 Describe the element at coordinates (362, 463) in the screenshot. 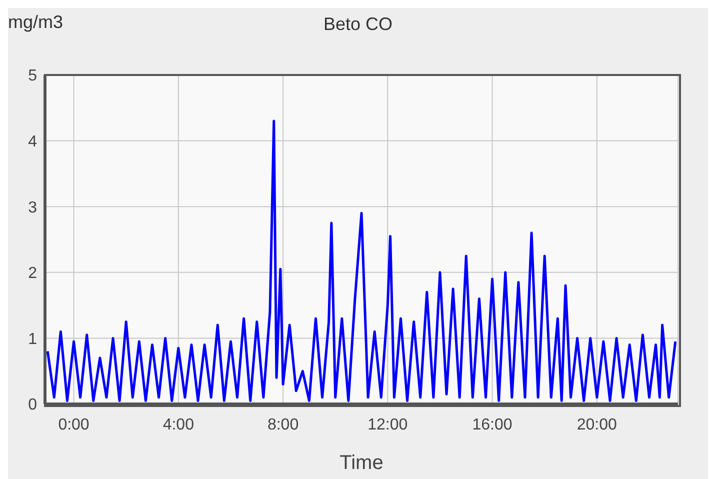

I see `x-axis-title: Time` at that location.